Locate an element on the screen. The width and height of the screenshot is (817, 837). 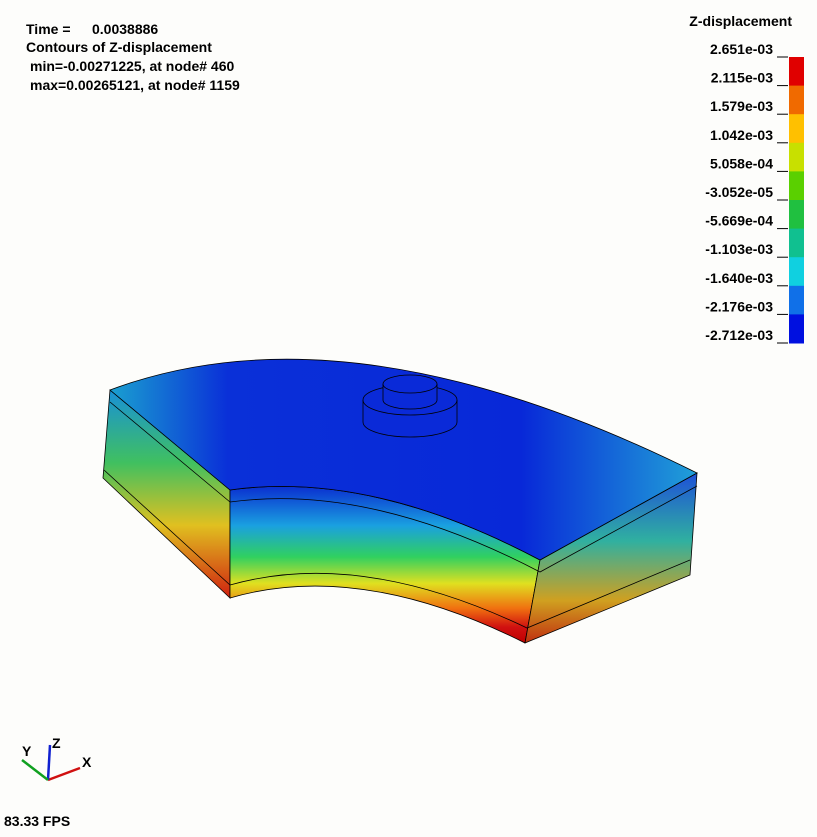
time-value: 0.0038886 is located at coordinates (125, 29).